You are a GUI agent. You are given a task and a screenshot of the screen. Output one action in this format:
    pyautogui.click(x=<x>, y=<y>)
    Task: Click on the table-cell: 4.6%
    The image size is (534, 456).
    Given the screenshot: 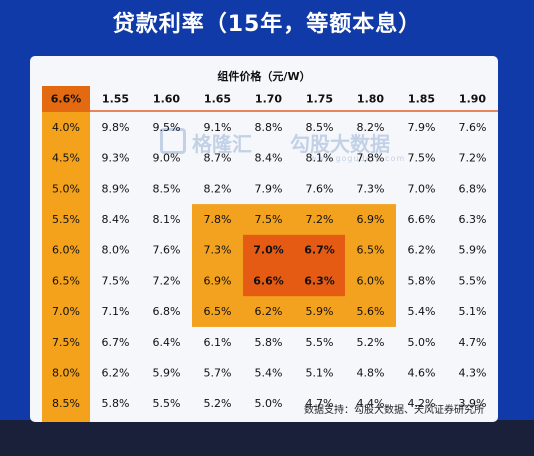 What is the action you would take?
    pyautogui.click(x=422, y=372)
    